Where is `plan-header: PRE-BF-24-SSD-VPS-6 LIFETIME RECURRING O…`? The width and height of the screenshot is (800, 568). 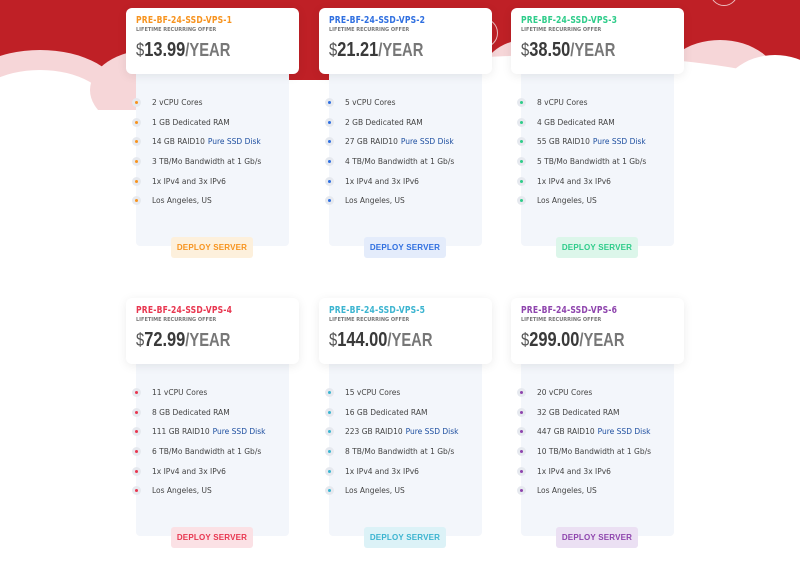 plan-header: PRE-BF-24-SSD-VPS-6 LIFETIME RECURRING O… is located at coordinates (597, 331).